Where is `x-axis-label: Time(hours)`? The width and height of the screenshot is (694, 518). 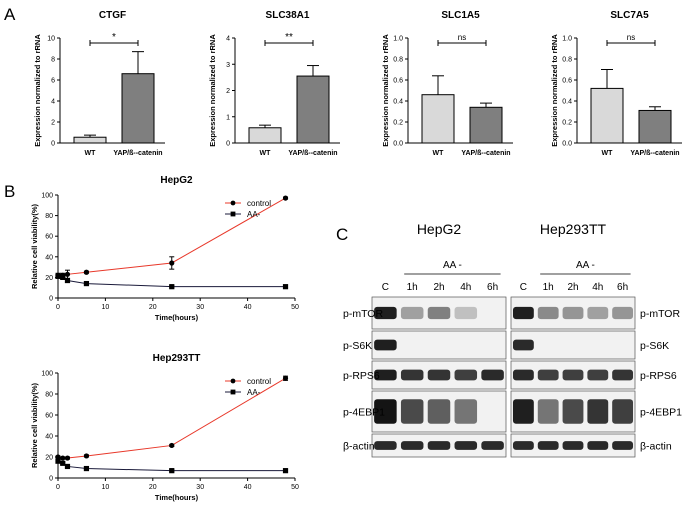 x-axis-label: Time(hours) is located at coordinates (177, 497).